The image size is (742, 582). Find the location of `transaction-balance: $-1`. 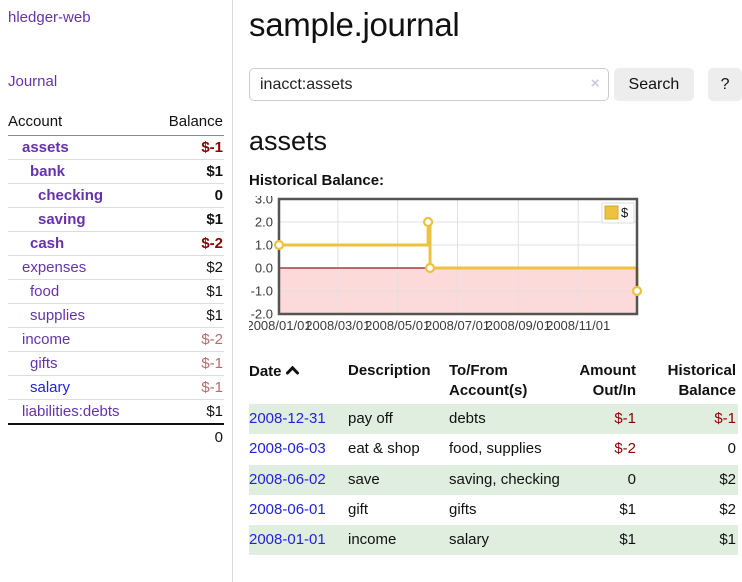

transaction-balance: $-1 is located at coordinates (725, 418).